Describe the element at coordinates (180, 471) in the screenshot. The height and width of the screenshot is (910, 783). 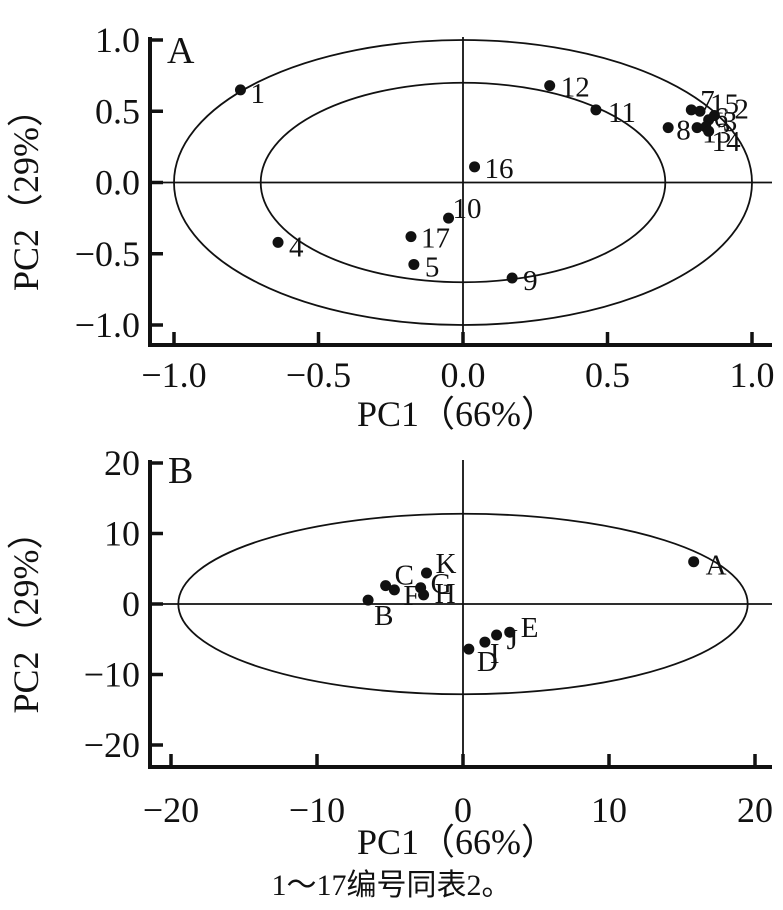
I see `panel-label: B` at that location.